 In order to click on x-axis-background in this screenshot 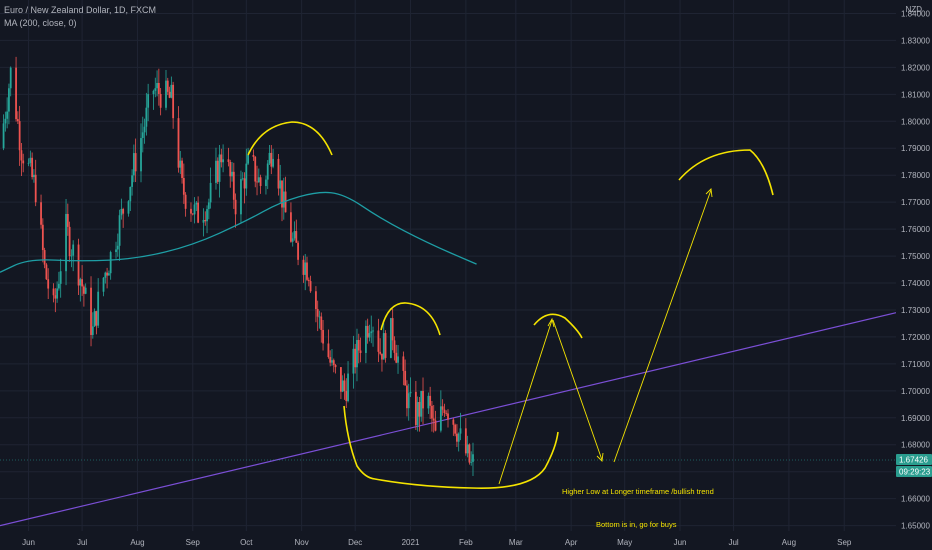, I will do `click(466, 540)`.